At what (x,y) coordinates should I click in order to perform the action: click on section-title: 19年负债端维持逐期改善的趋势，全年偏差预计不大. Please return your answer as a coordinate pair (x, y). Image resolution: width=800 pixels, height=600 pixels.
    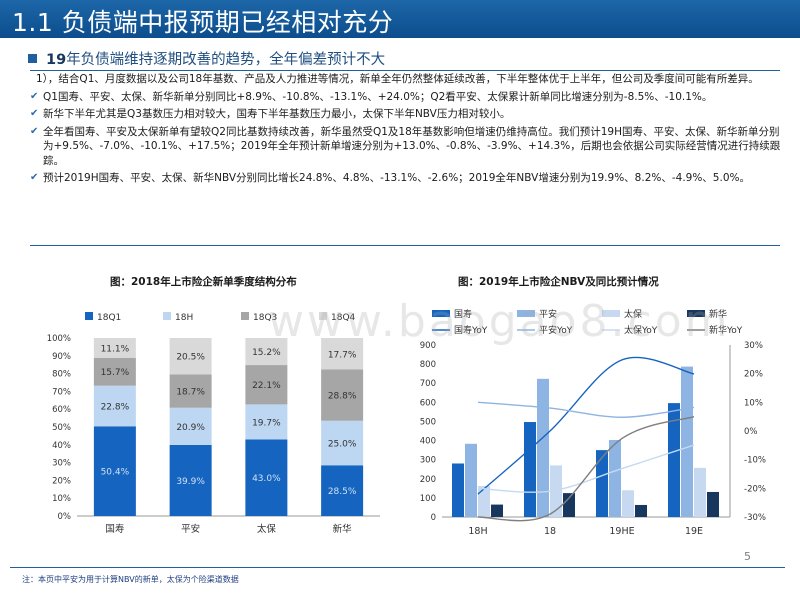
    Looking at the image, I should click on (215, 58).